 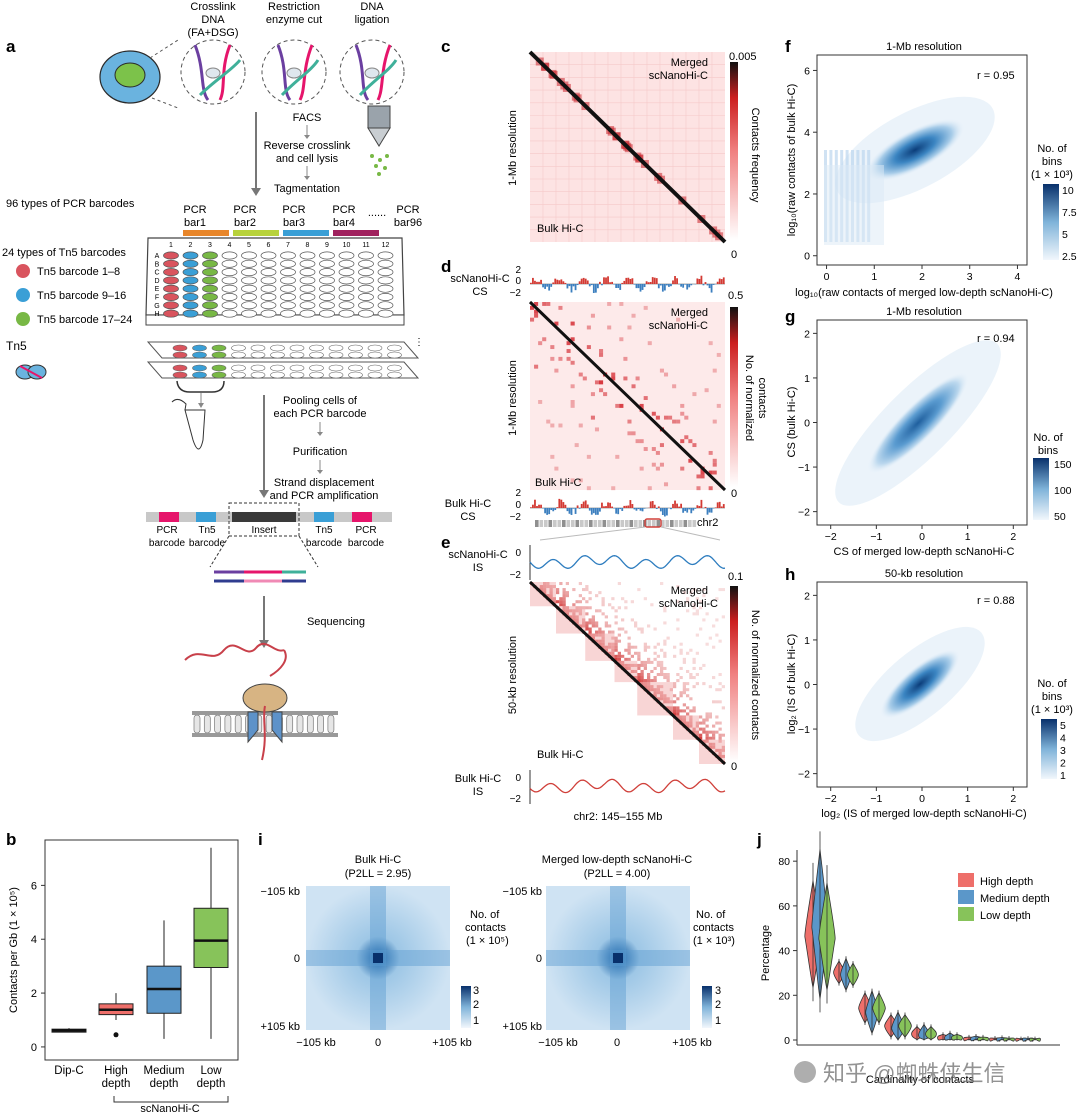 I want to click on cbar-title: No. of, so click(x=1048, y=438).